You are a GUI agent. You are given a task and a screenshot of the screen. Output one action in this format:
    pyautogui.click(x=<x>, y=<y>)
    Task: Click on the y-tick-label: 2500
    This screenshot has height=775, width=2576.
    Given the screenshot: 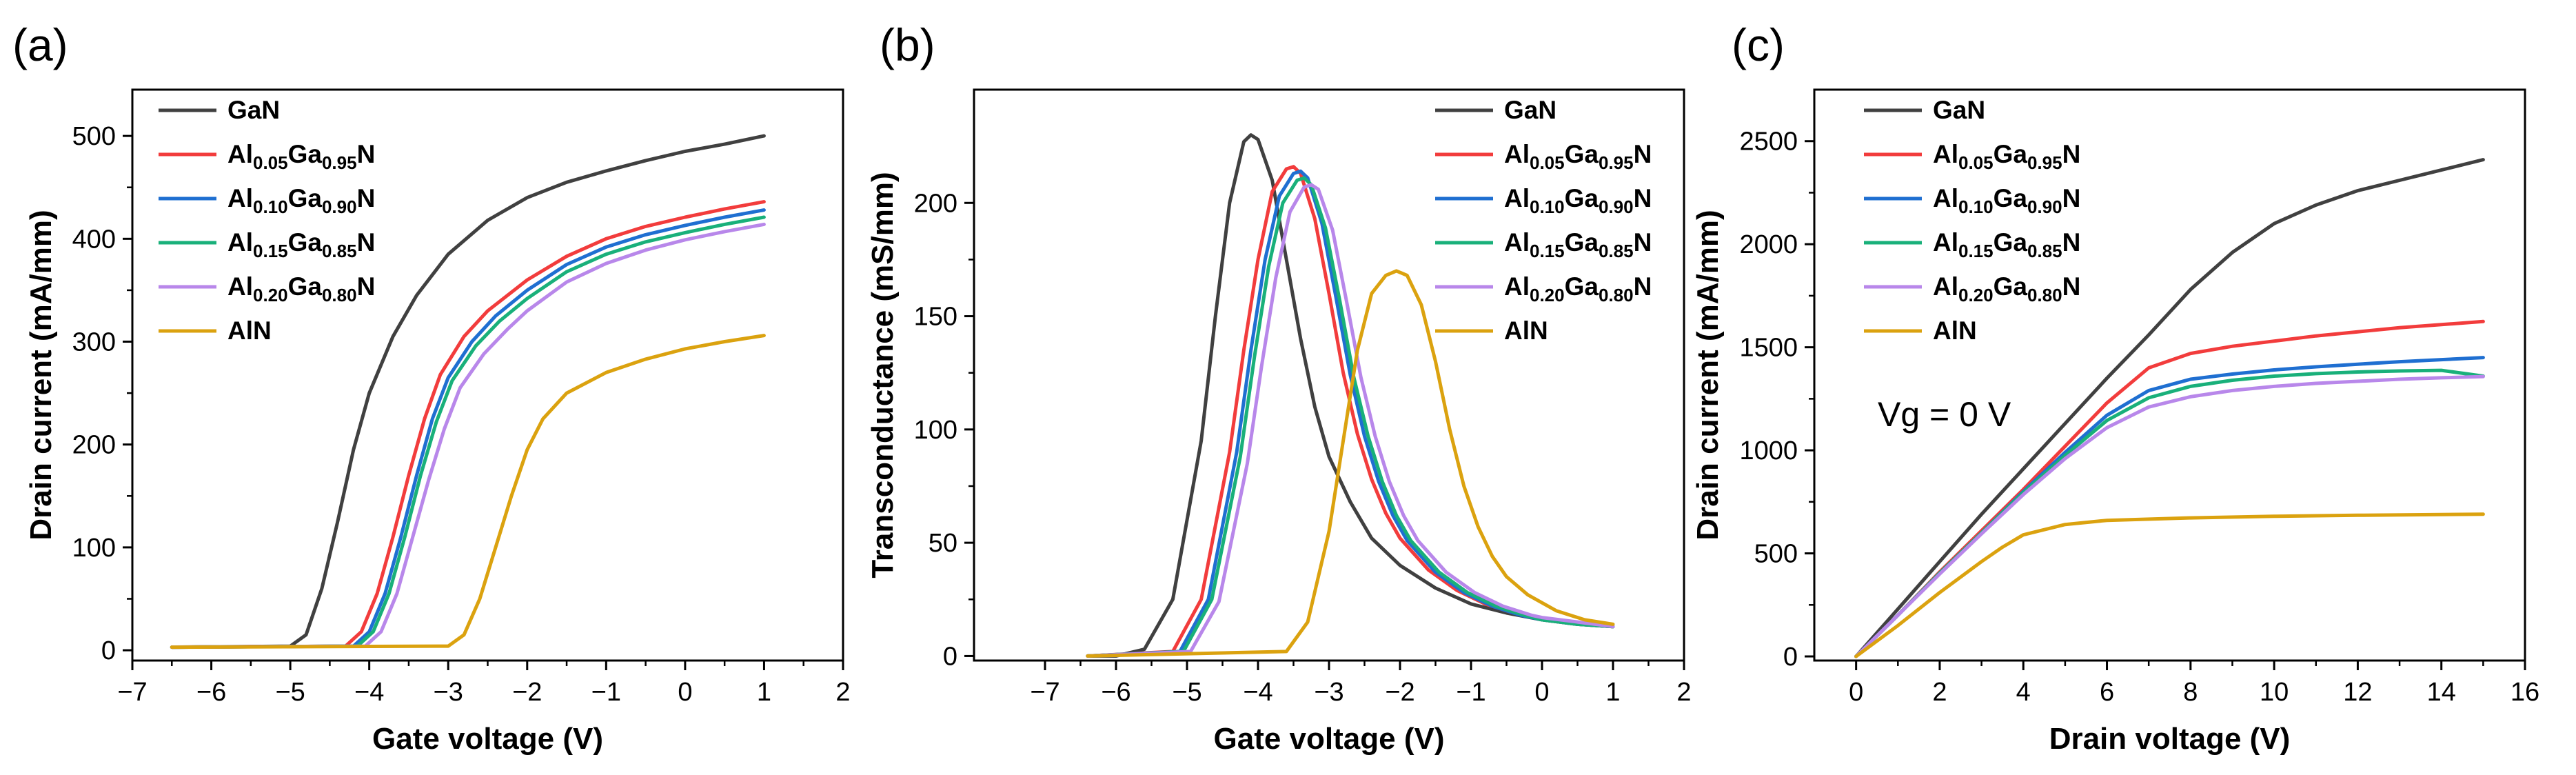 What is the action you would take?
    pyautogui.click(x=1768, y=142)
    